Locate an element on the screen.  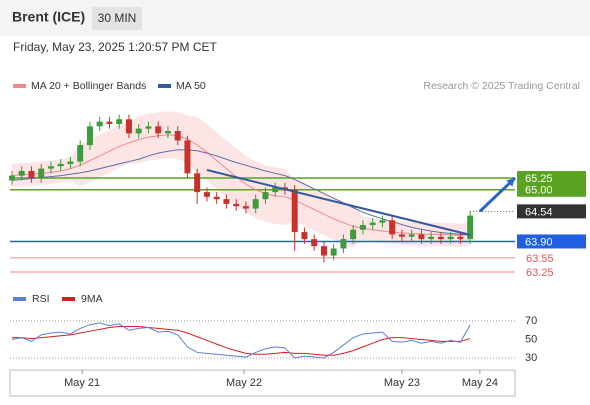
credit: Research © 2025 Trading Central is located at coordinates (501, 86).